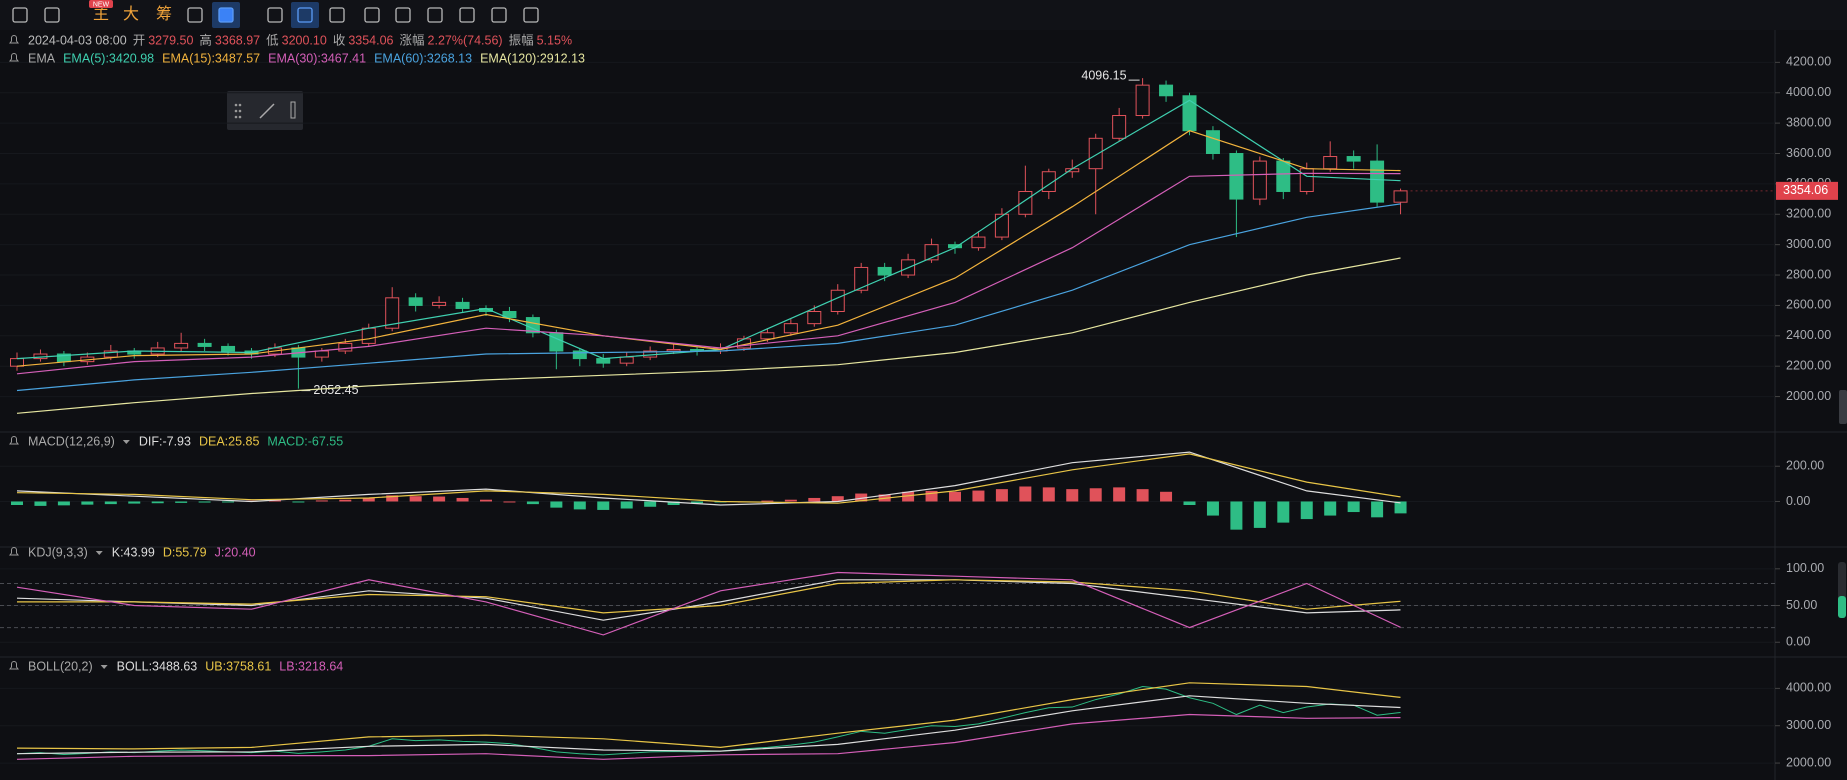 The width and height of the screenshot is (1847, 780). I want to click on toolbar-item: 筹, so click(164, 14).